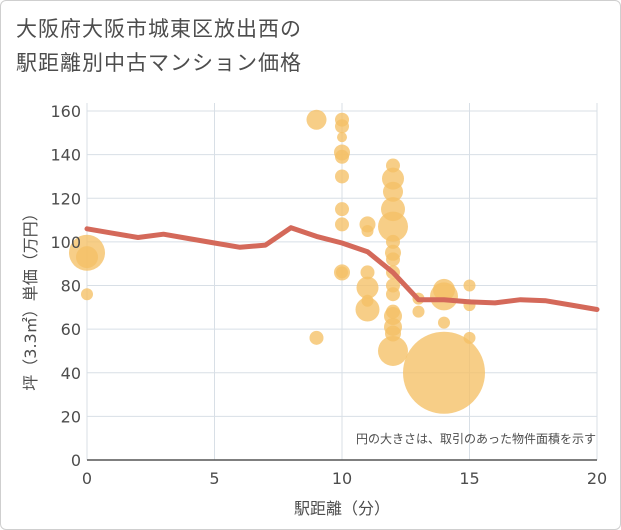 The width and height of the screenshot is (621, 530). I want to click on title-line-2: 駅距離別中古マンション価格, so click(159, 63).